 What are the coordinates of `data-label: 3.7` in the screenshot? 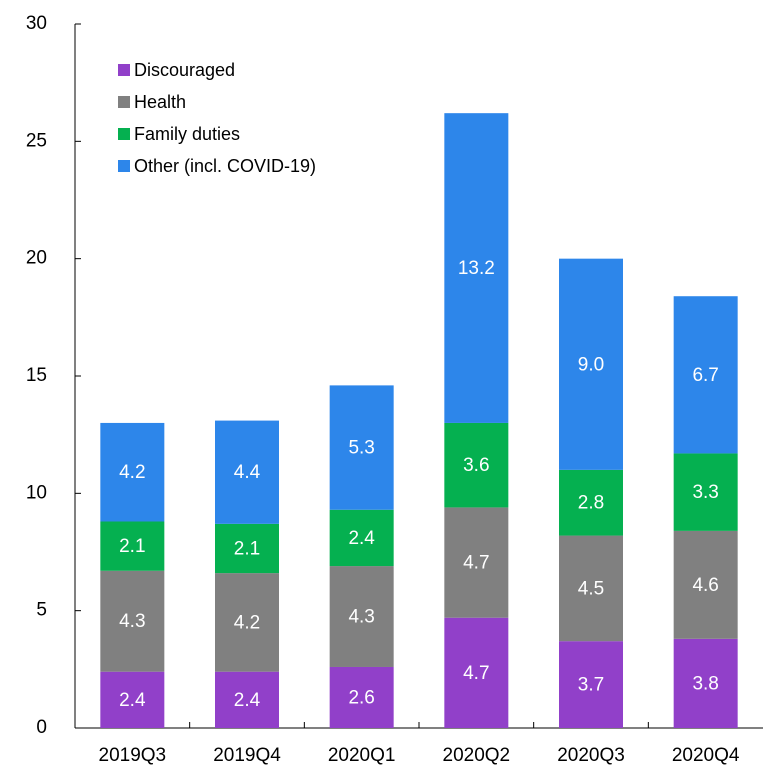 It's located at (591, 685).